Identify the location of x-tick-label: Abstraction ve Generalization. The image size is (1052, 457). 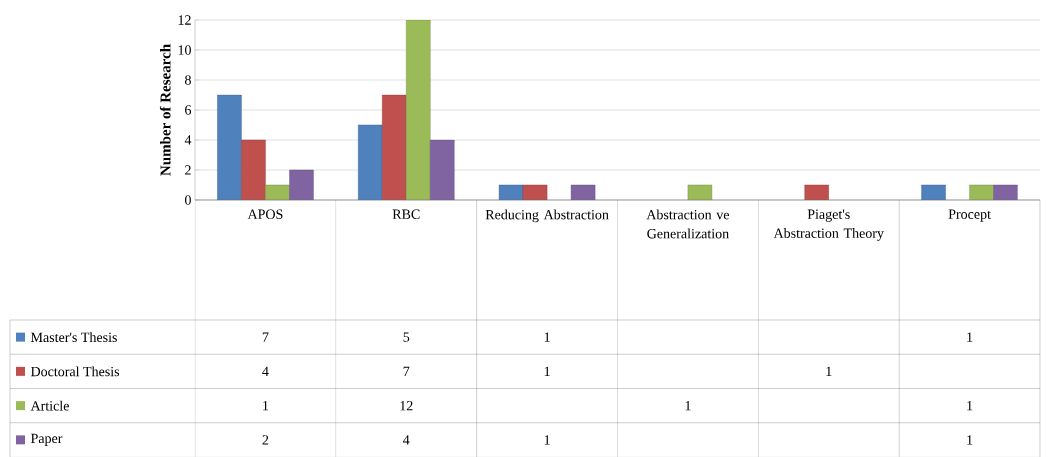
(688, 224).